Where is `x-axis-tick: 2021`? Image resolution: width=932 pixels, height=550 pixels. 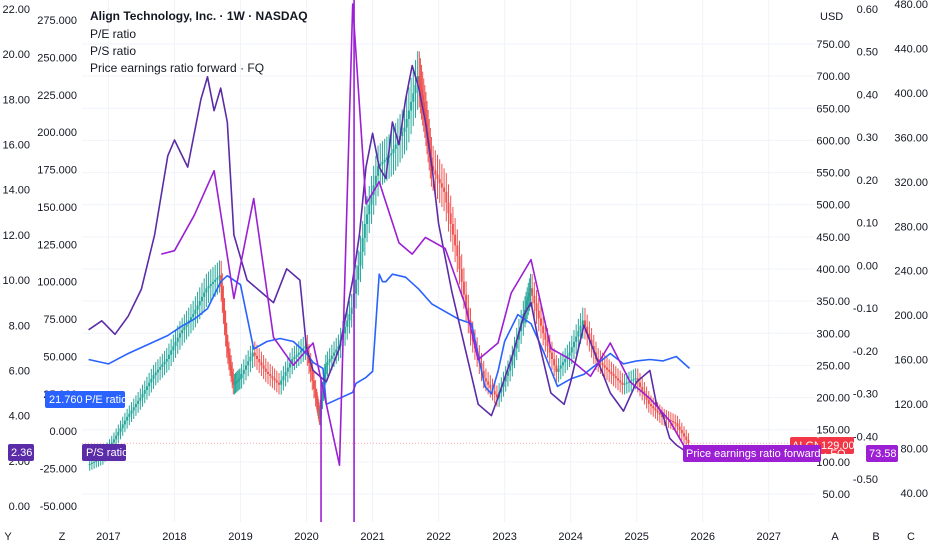
x-axis-tick: 2021 is located at coordinates (372, 537).